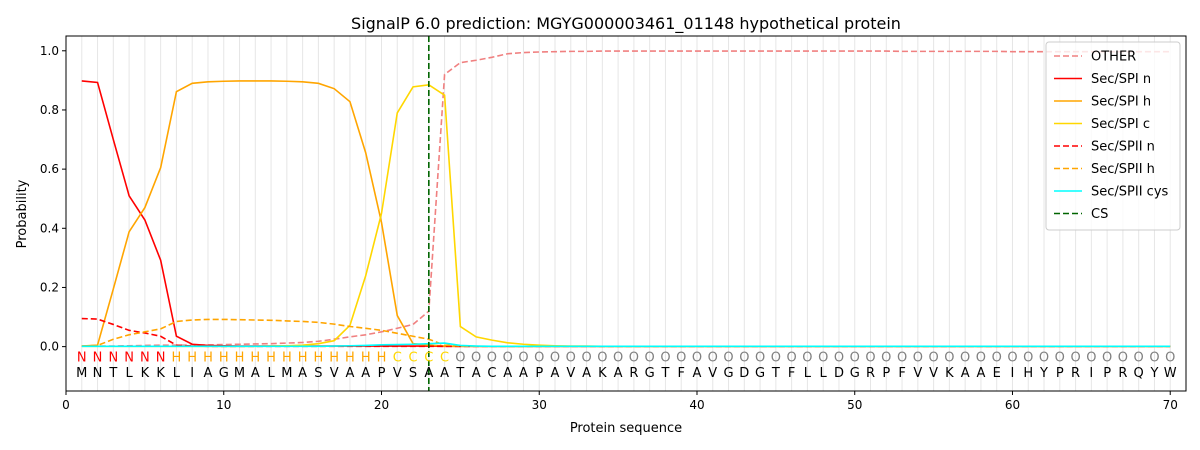 The height and width of the screenshot is (450, 1200). What do you see at coordinates (620, 401) in the screenshot?
I see `x-axis-ticks: 0 10 20 30 40 50 60 70` at bounding box center [620, 401].